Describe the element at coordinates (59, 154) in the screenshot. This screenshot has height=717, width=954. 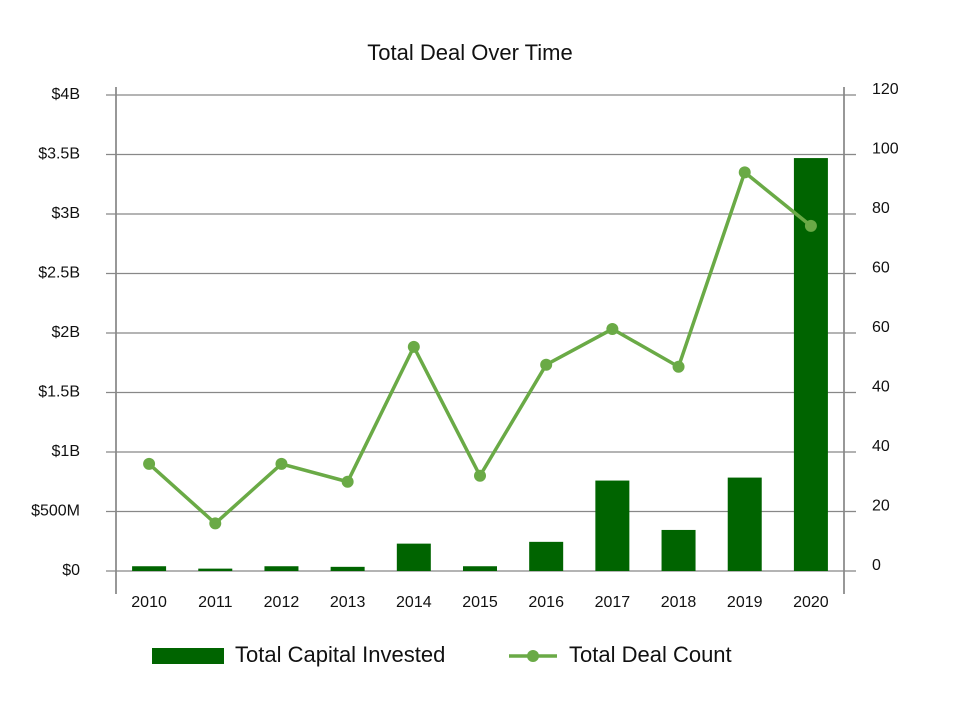
I see `y-tick-label: $3.5B` at that location.